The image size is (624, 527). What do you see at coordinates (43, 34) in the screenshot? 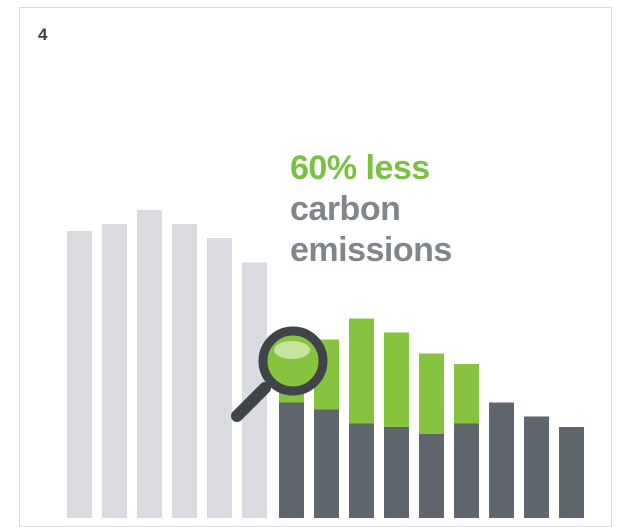
I see `page-number: 4` at bounding box center [43, 34].